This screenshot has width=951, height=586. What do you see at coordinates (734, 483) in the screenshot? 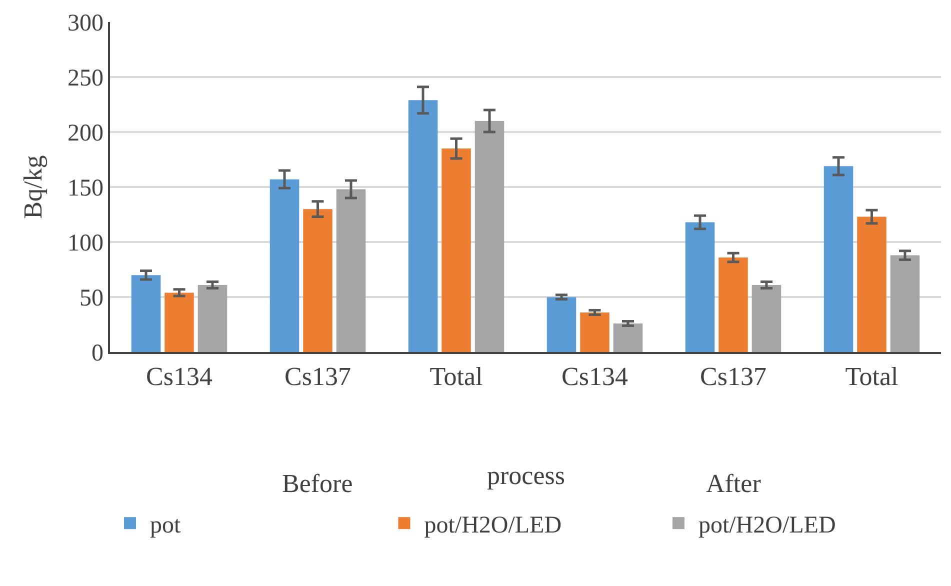
I see `text: After` at bounding box center [734, 483].